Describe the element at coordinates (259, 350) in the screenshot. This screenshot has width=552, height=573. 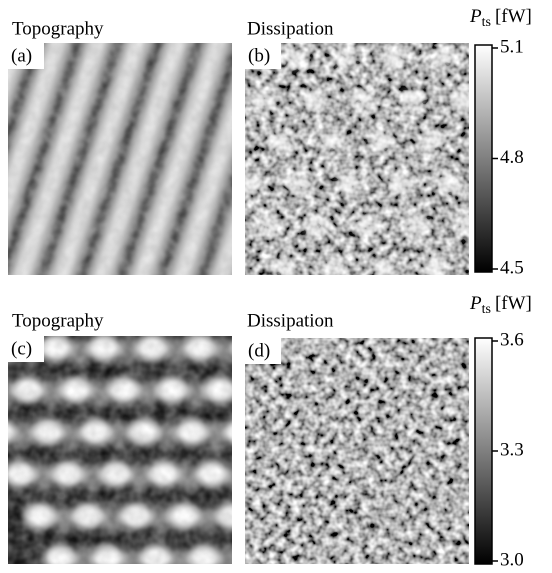
I see `panel-label: (d)` at that location.